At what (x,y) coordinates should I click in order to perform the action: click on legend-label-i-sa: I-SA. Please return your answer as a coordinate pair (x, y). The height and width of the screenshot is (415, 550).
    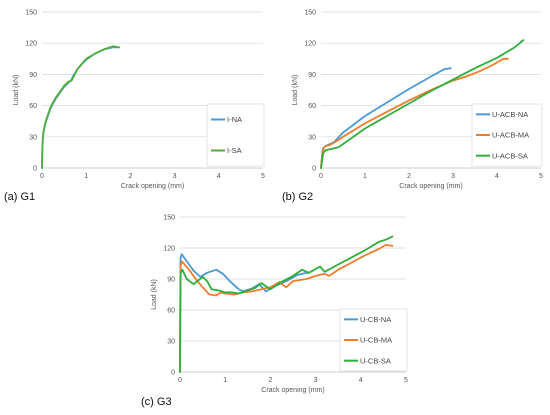
    Looking at the image, I should click on (234, 150).